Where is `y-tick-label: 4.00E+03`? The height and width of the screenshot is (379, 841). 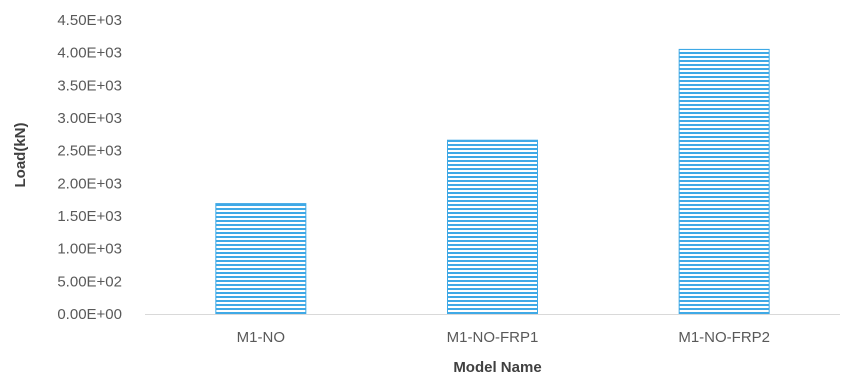 y-tick-label: 4.00E+03 is located at coordinates (89, 53).